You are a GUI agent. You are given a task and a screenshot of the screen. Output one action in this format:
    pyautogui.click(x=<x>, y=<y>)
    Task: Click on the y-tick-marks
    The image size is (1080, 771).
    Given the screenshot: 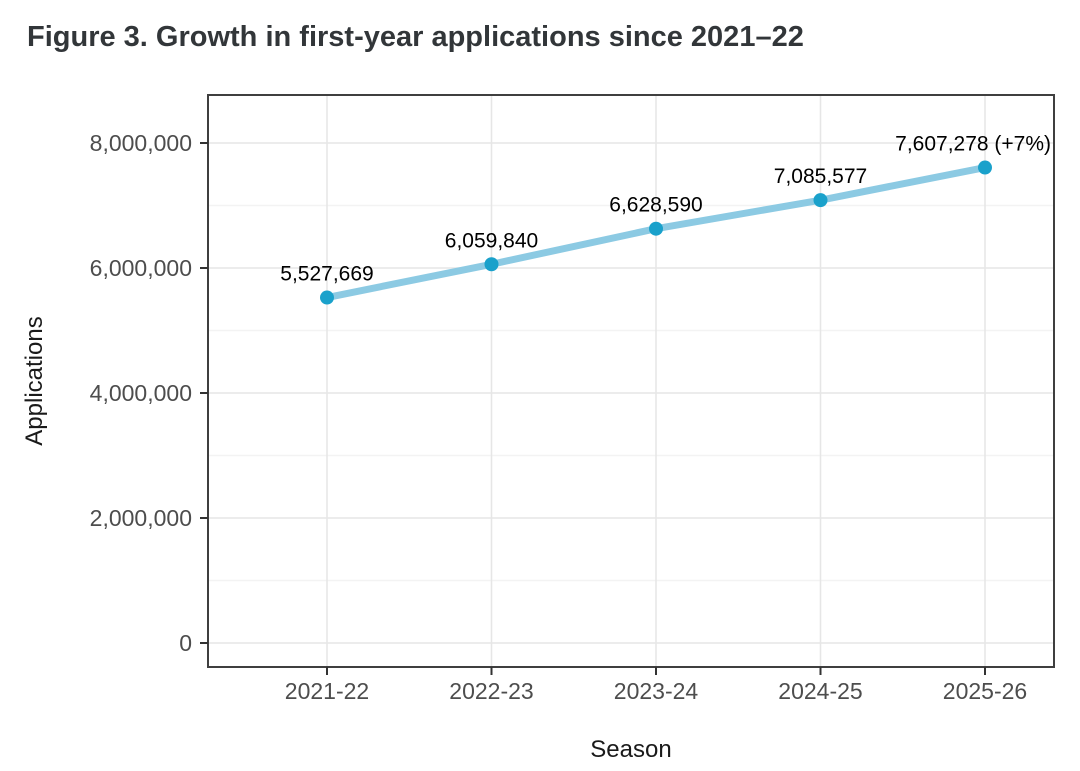 What is the action you would take?
    pyautogui.click(x=204, y=393)
    